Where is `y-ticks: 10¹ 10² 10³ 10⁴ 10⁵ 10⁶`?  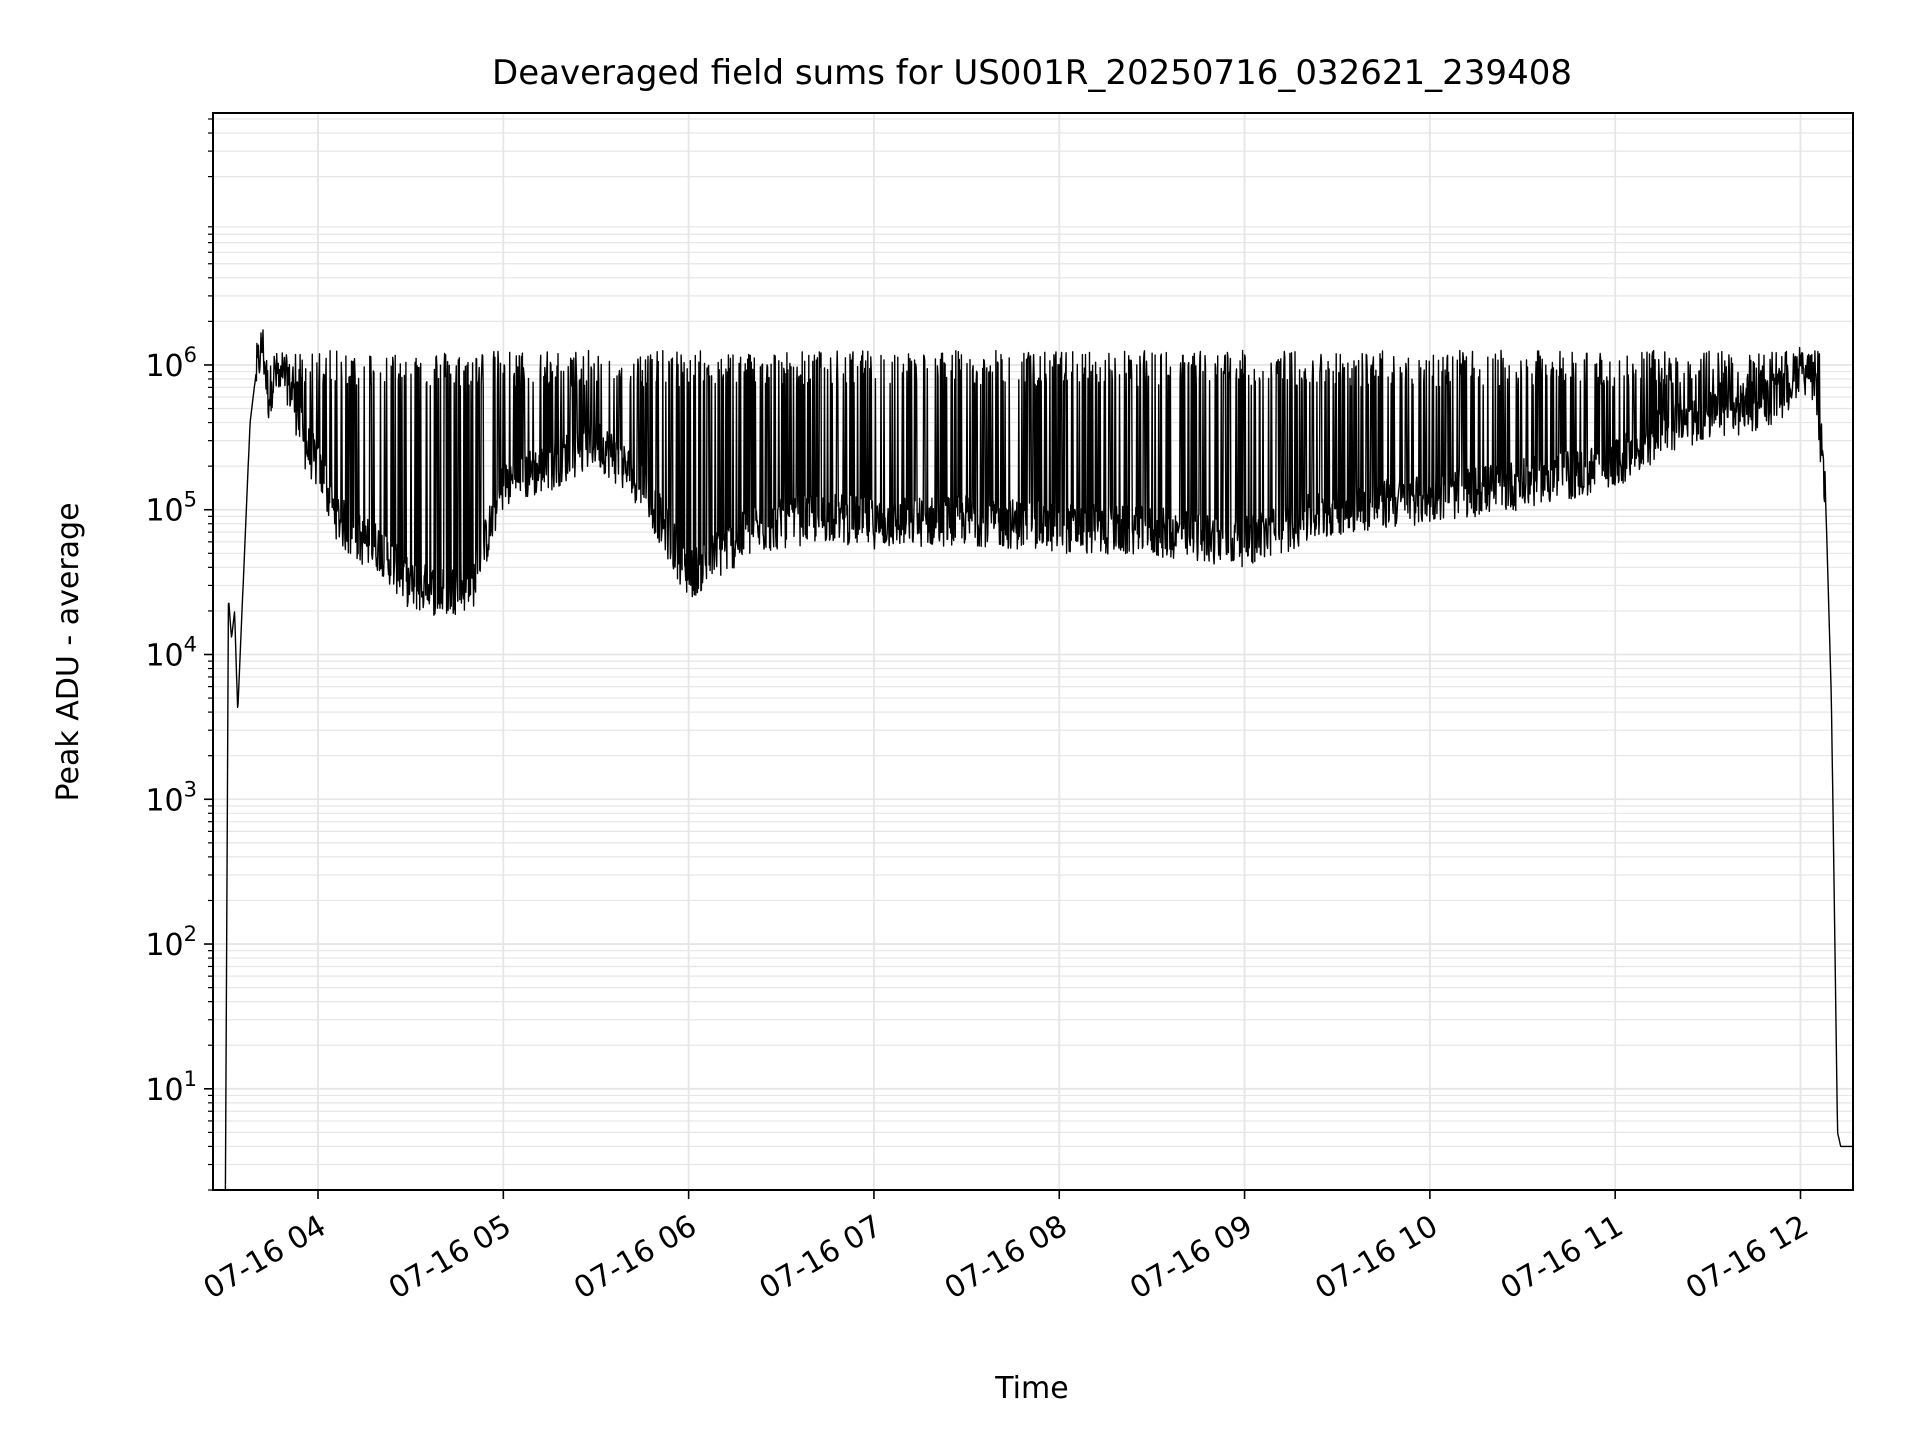 y-ticks: 10¹ 10² 10³ 10⁴ 10⁵ 10⁶ is located at coordinates (179, 654).